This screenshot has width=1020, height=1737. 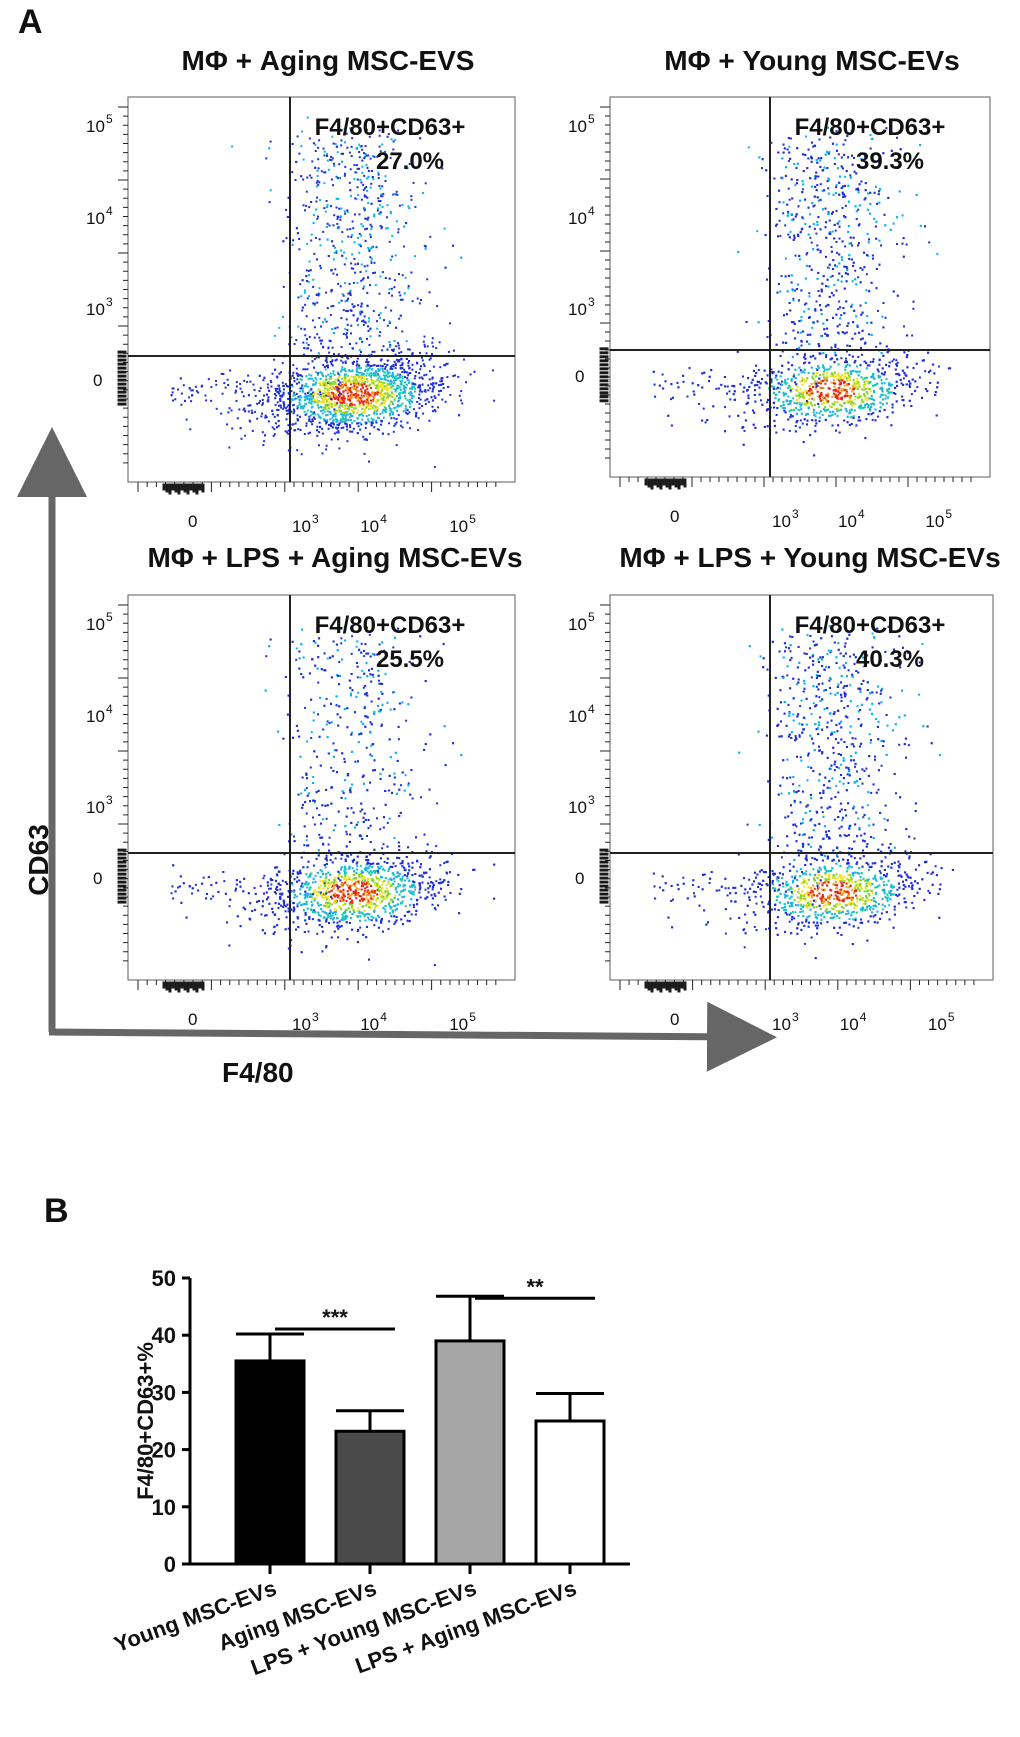 I want to click on gate-percent: 40.3%, so click(x=890, y=659).